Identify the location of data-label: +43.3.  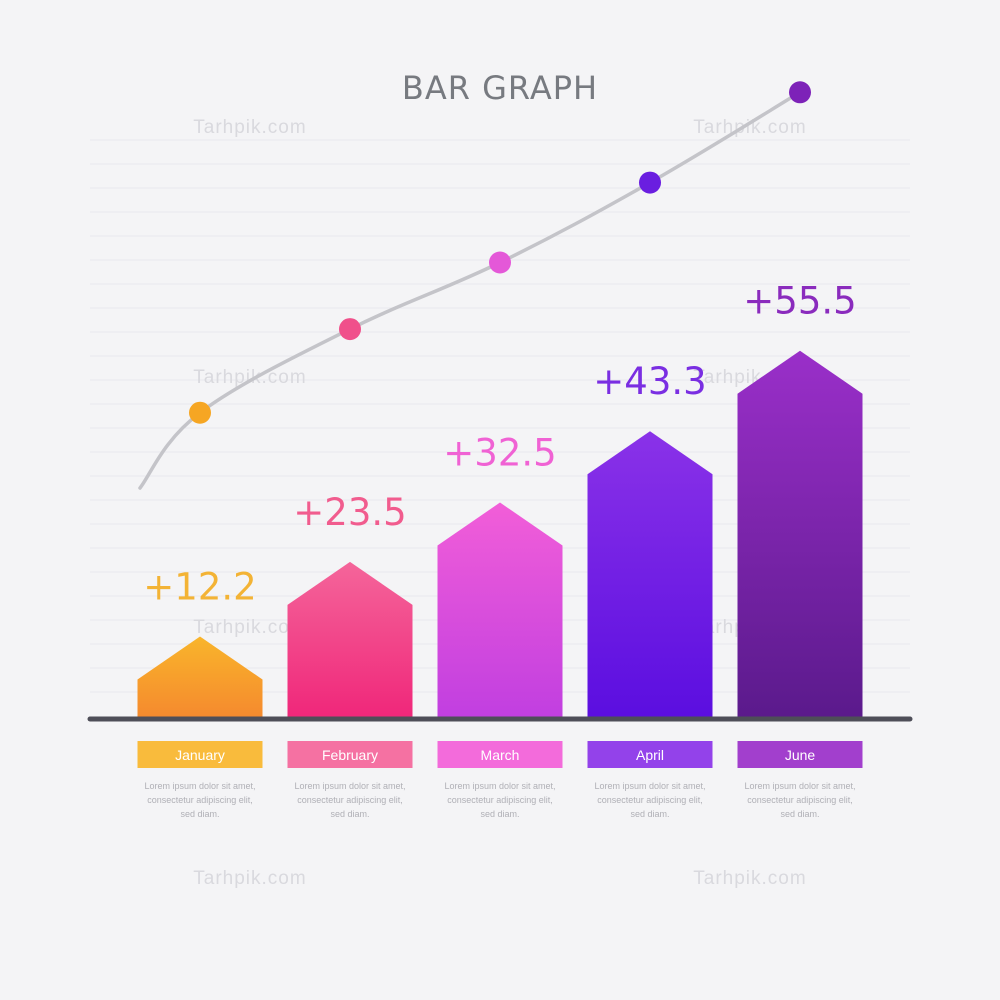
(649, 381).